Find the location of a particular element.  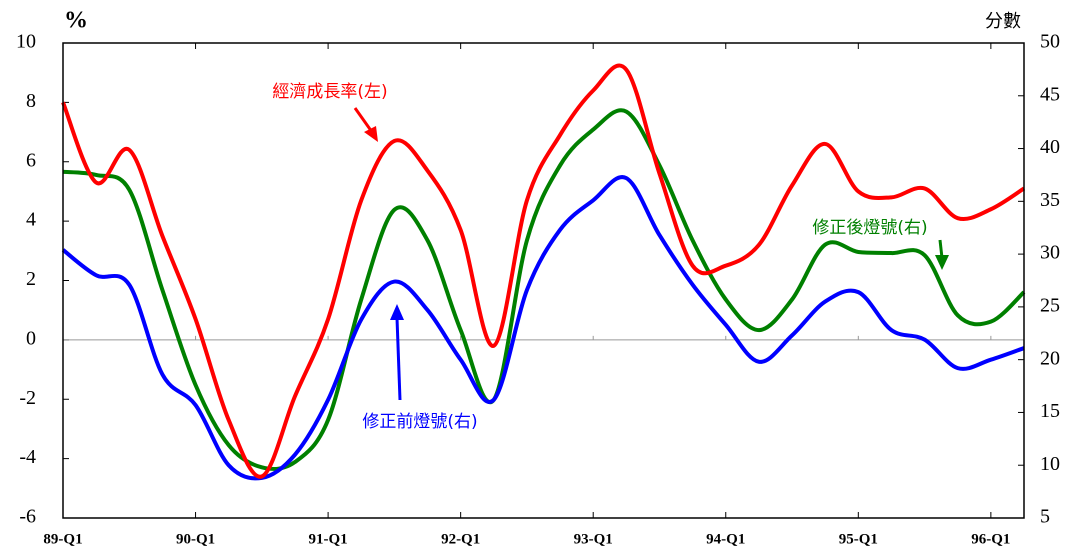

y-tick-label: 8 is located at coordinates (31, 101).